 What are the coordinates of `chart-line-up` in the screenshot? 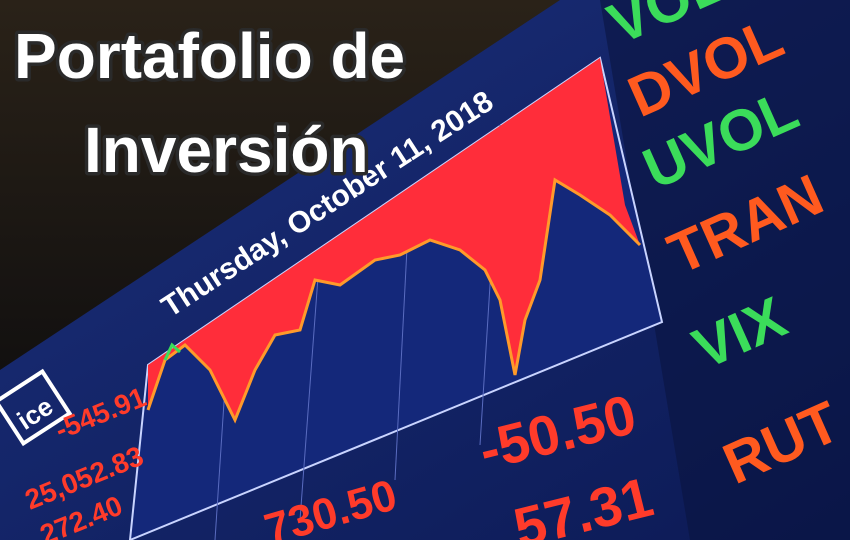 It's located at (172, 351).